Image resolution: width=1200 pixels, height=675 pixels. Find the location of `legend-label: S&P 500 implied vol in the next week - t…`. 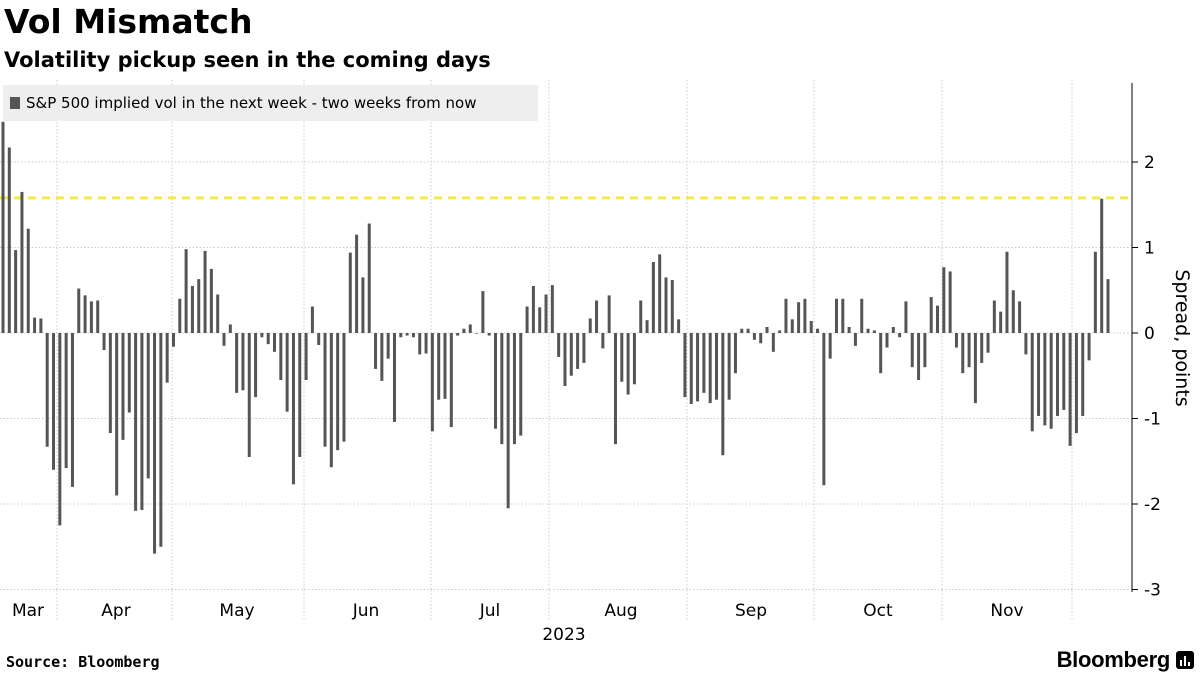

legend-label: S&P 500 implied vol in the next week - t… is located at coordinates (251, 103).